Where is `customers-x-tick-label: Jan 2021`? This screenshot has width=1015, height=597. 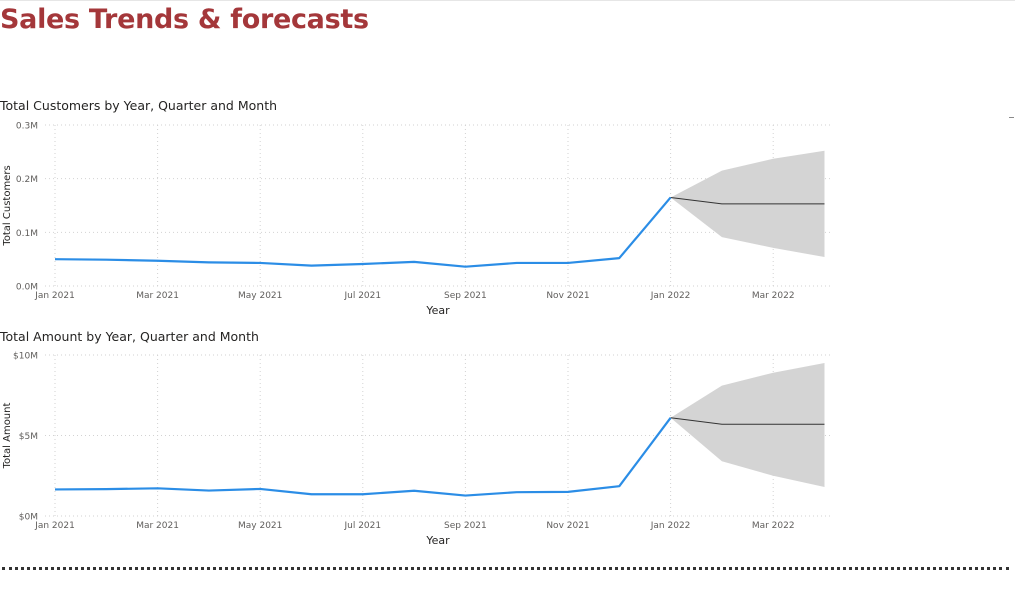
customers-x-tick-label: Jan 2021 is located at coordinates (54, 296).